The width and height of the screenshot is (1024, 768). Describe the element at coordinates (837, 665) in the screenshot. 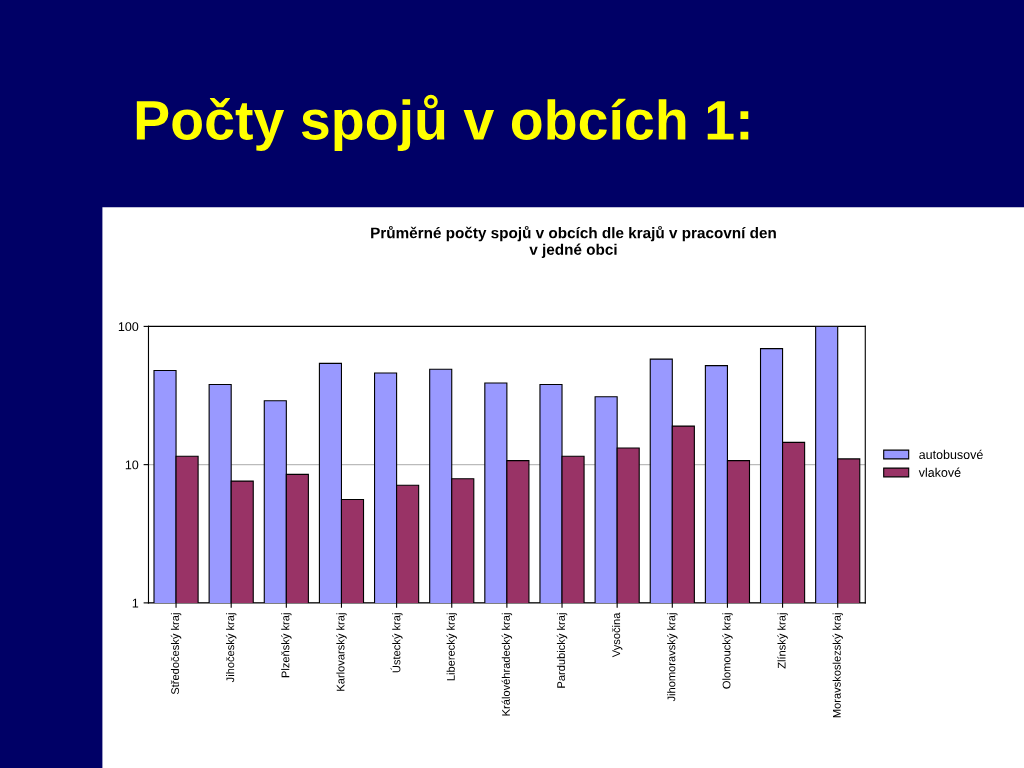

I see `x-tick-label: Moravskoslezský kraj` at that location.